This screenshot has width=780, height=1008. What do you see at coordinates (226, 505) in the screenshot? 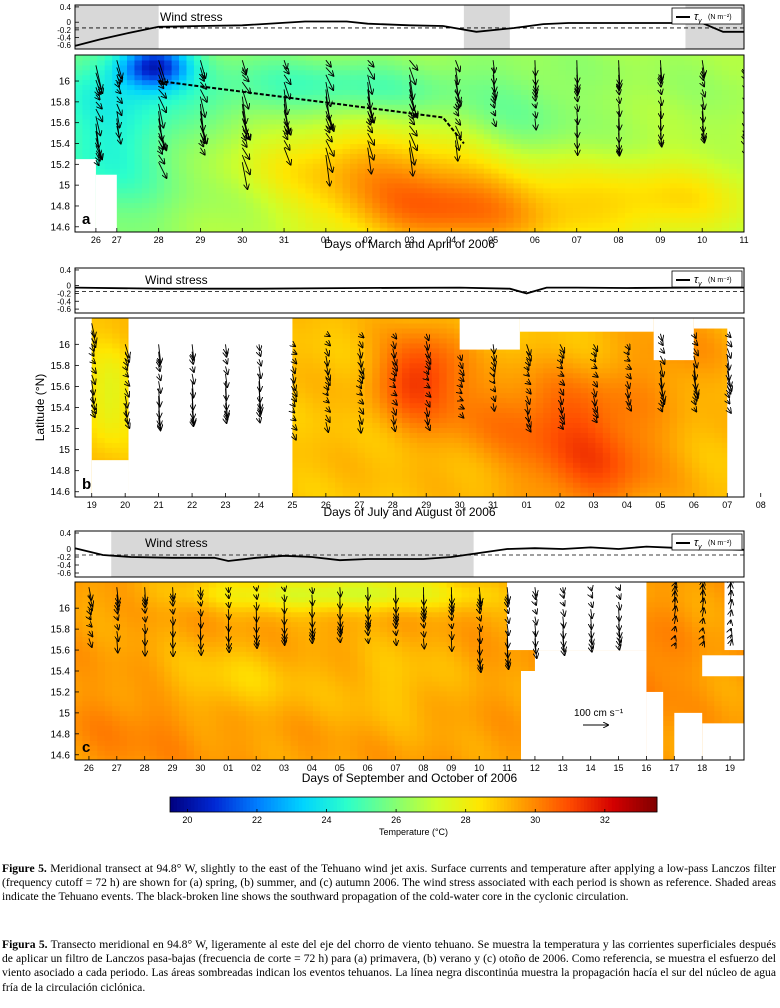
I see `day-tick-label: 23` at bounding box center [226, 505].